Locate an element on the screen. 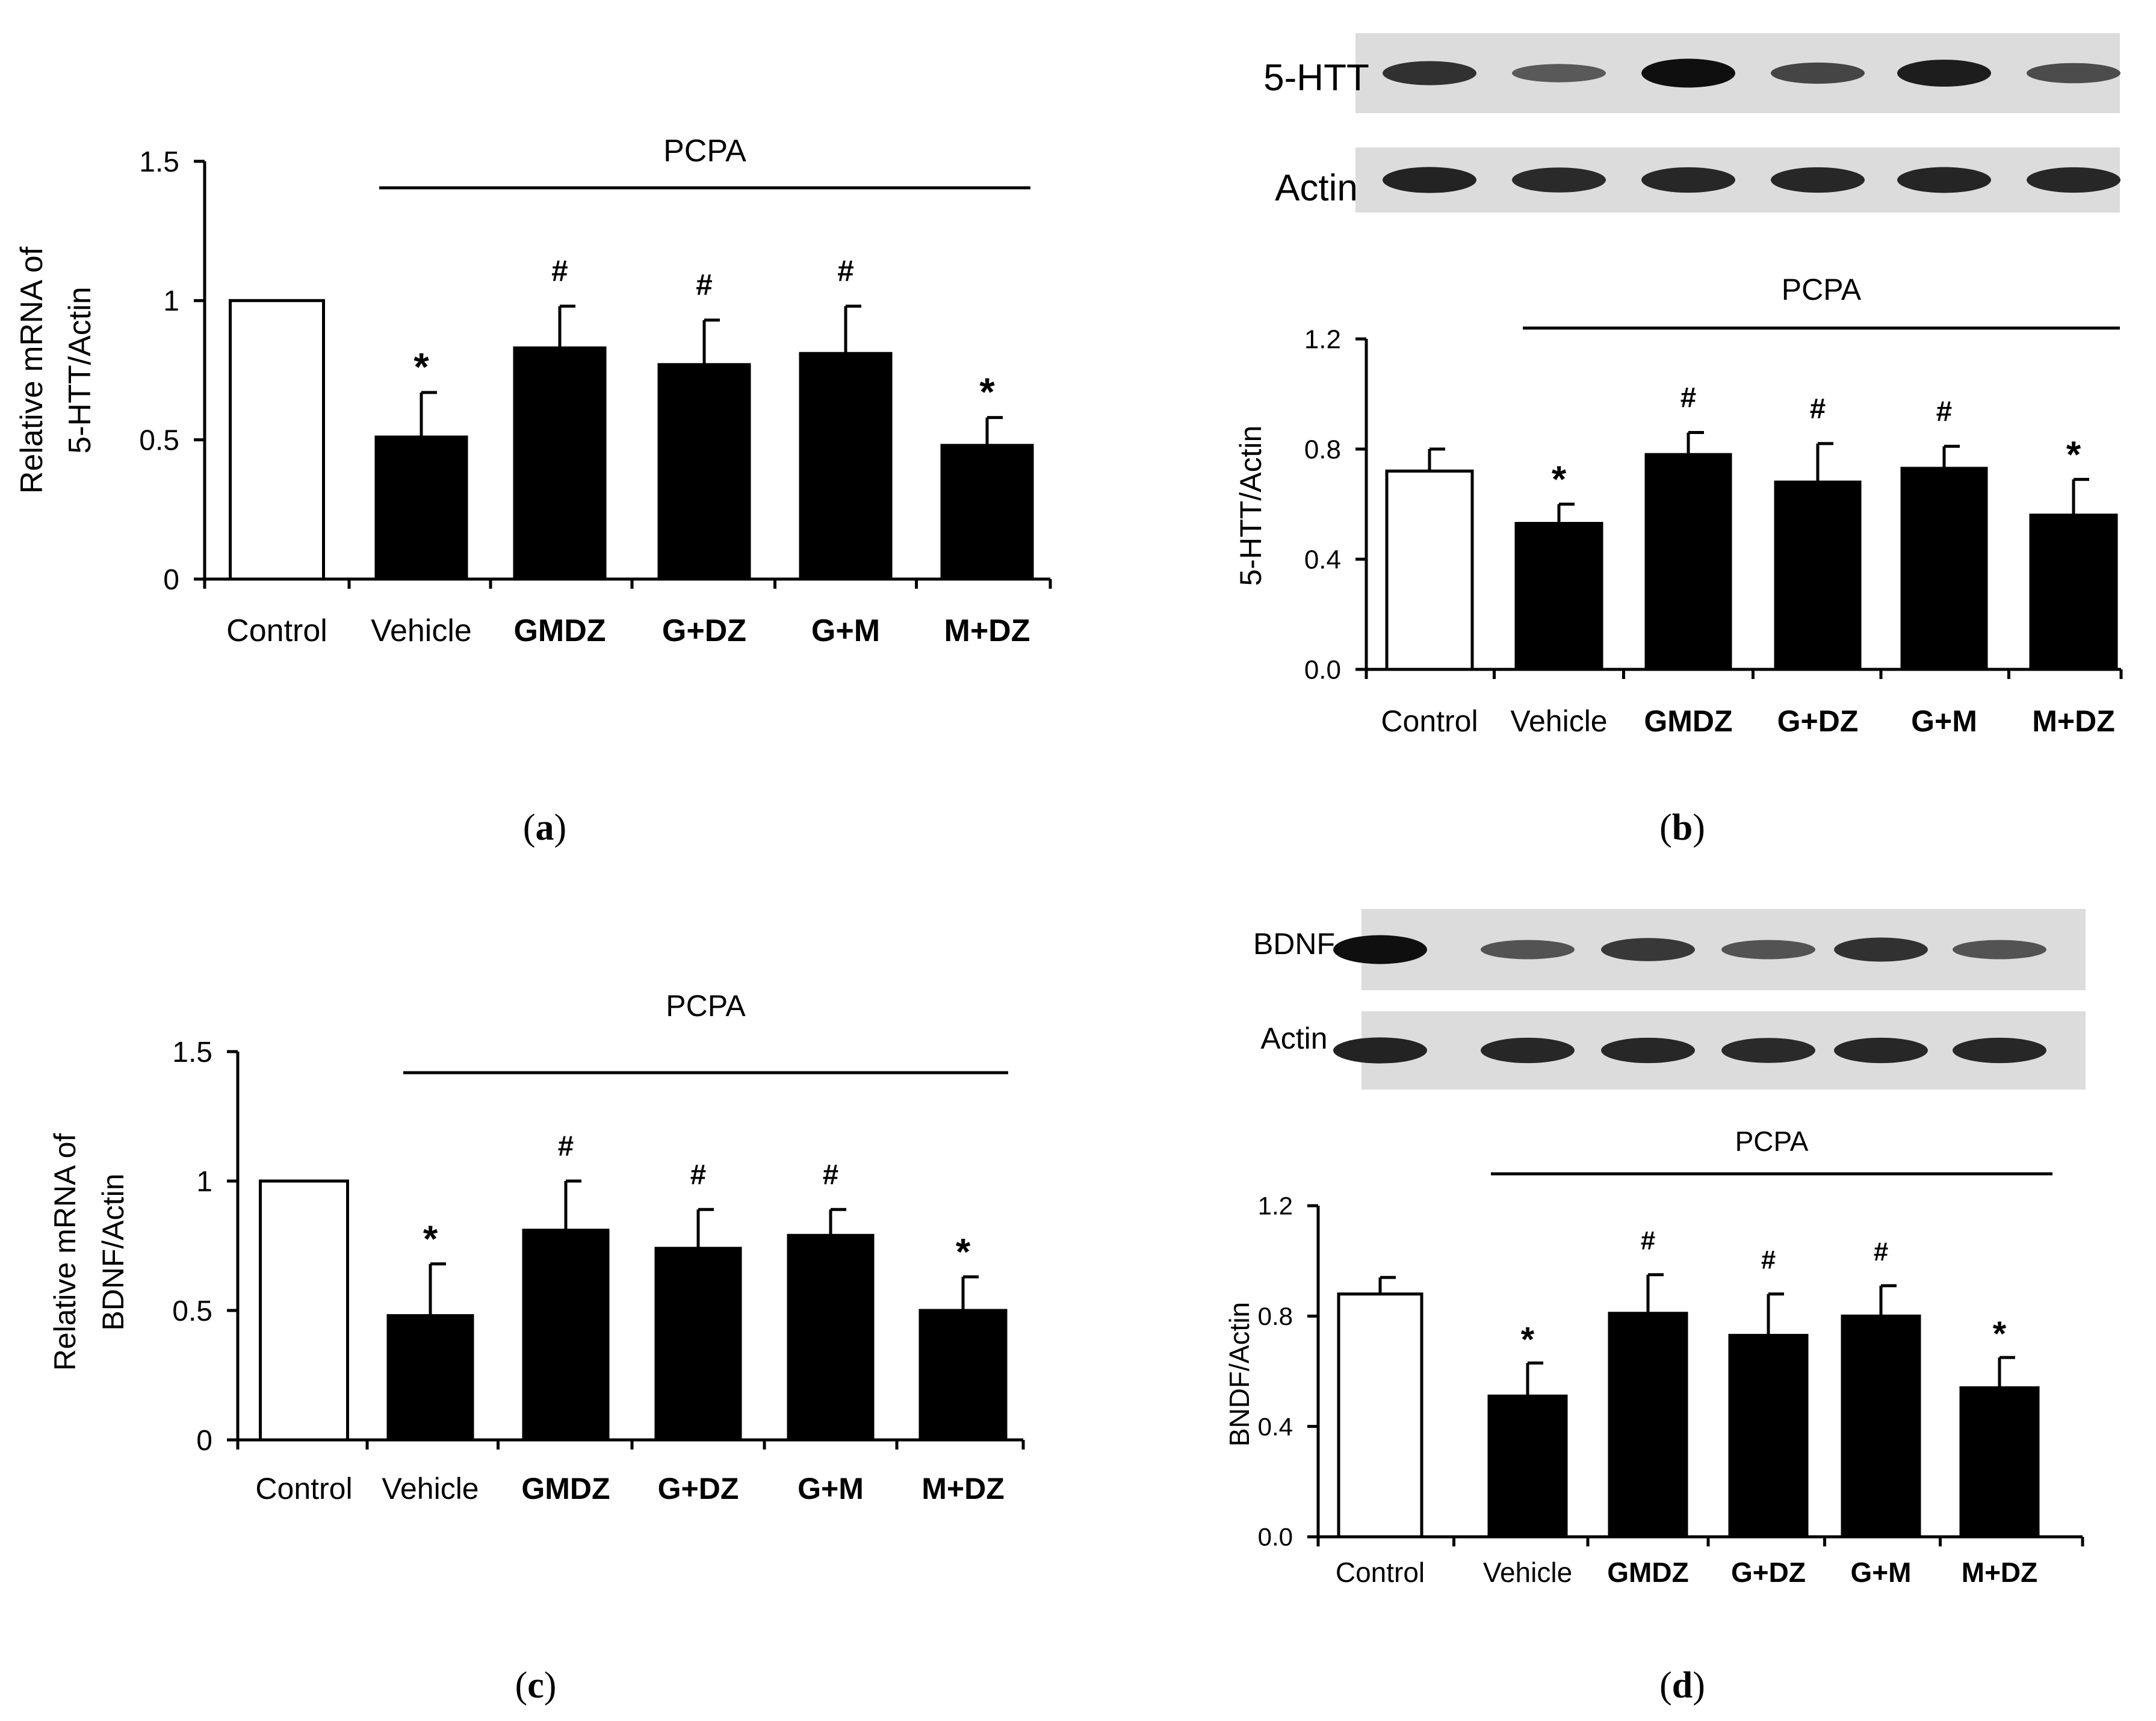  panel-label: (b) is located at coordinates (1682, 828).